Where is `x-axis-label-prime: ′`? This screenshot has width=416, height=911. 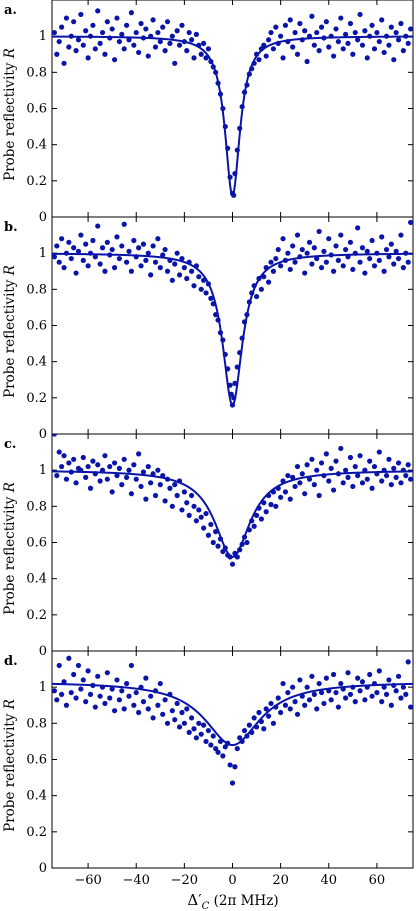 x-axis-label-prime: ′ is located at coordinates (200, 900).